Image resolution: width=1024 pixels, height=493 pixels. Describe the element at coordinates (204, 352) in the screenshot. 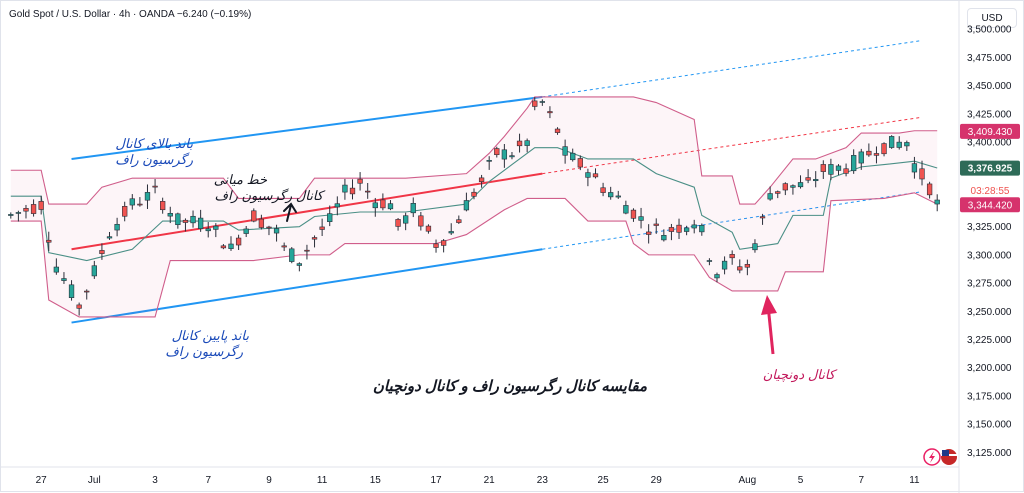

I see `lower-band-label-line2: رگرسیون راف` at that location.